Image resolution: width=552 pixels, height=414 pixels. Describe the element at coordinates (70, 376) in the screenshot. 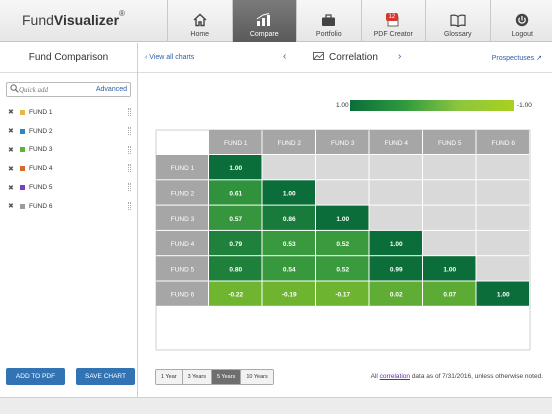

I see `sidebar-actions: ADD TO PDF SAVE CHART` at that location.